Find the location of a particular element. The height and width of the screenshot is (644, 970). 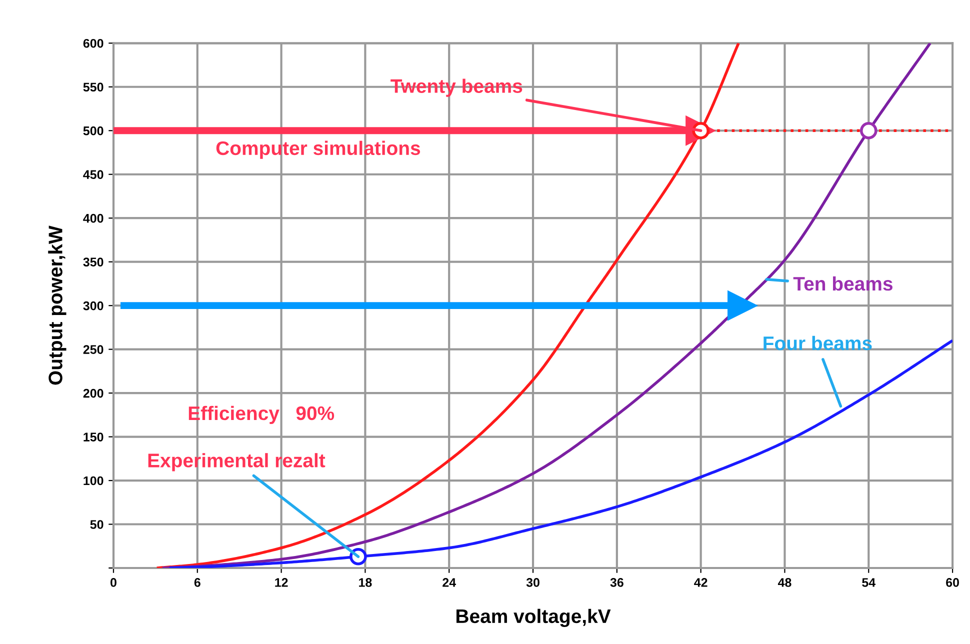

y-tick-label: 300 is located at coordinates (93, 305).